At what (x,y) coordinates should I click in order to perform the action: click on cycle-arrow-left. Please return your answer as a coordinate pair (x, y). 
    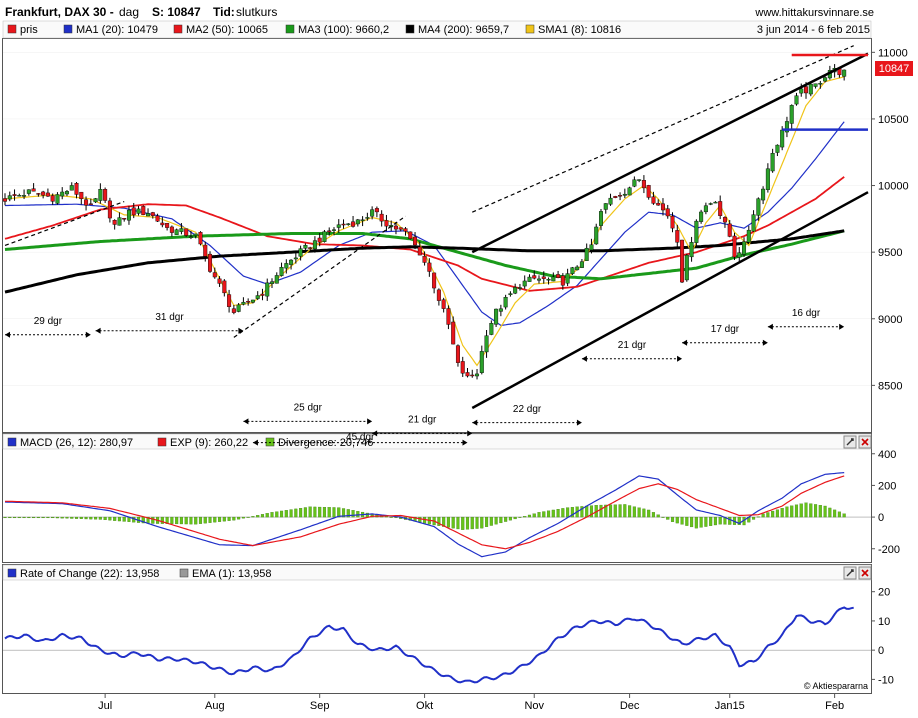
    Looking at the image, I should click on (98, 330).